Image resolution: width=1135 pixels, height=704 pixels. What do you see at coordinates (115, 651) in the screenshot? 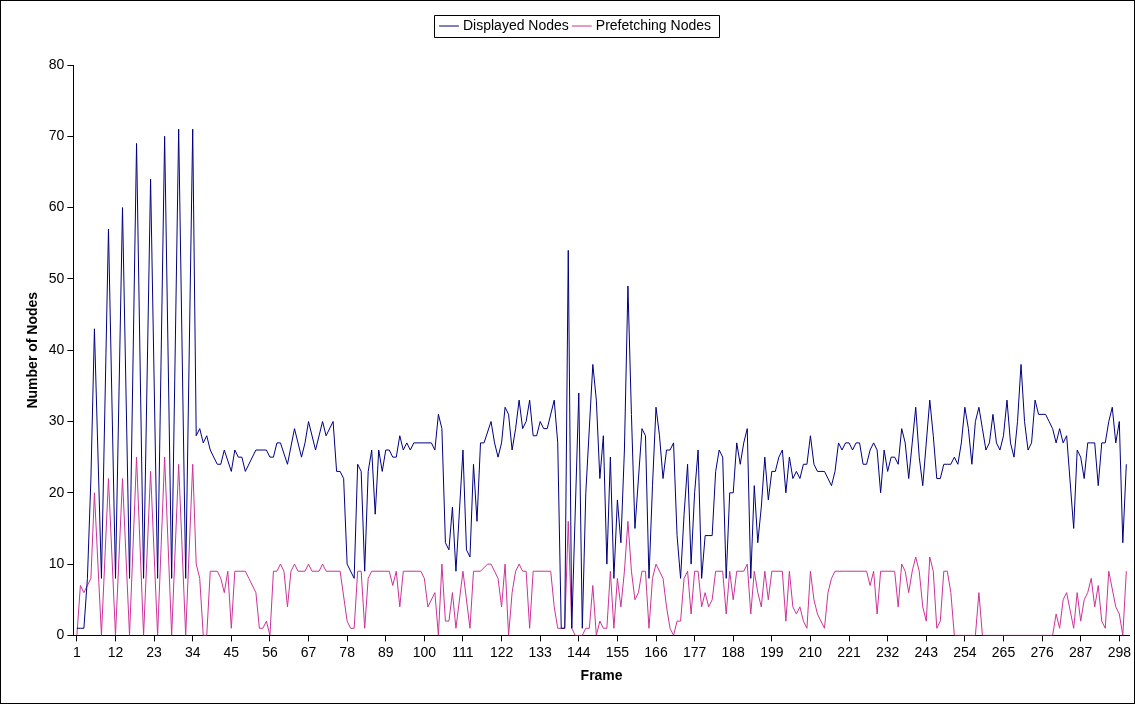
I see `x-tick-label: 12` at bounding box center [115, 651].